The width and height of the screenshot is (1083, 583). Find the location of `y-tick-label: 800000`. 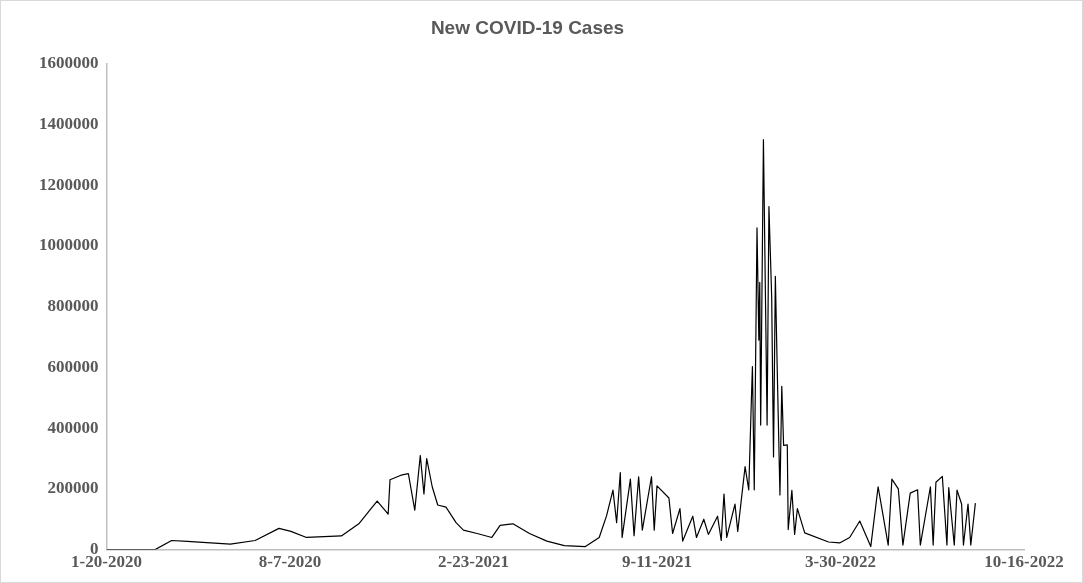

y-tick-label: 800000 is located at coordinates (73, 306).